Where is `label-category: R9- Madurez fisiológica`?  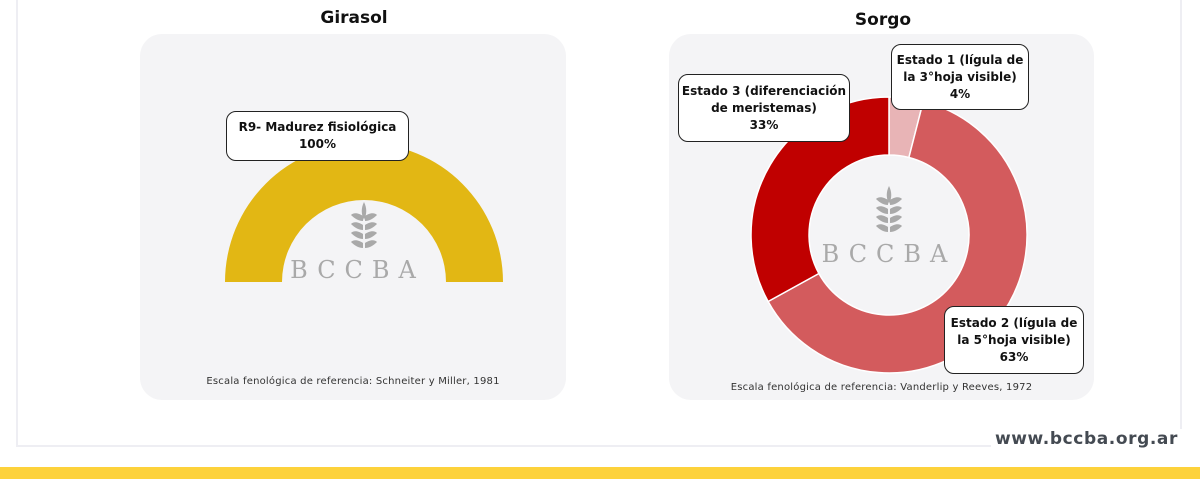 label-category: R9- Madurez fisiológica is located at coordinates (317, 127).